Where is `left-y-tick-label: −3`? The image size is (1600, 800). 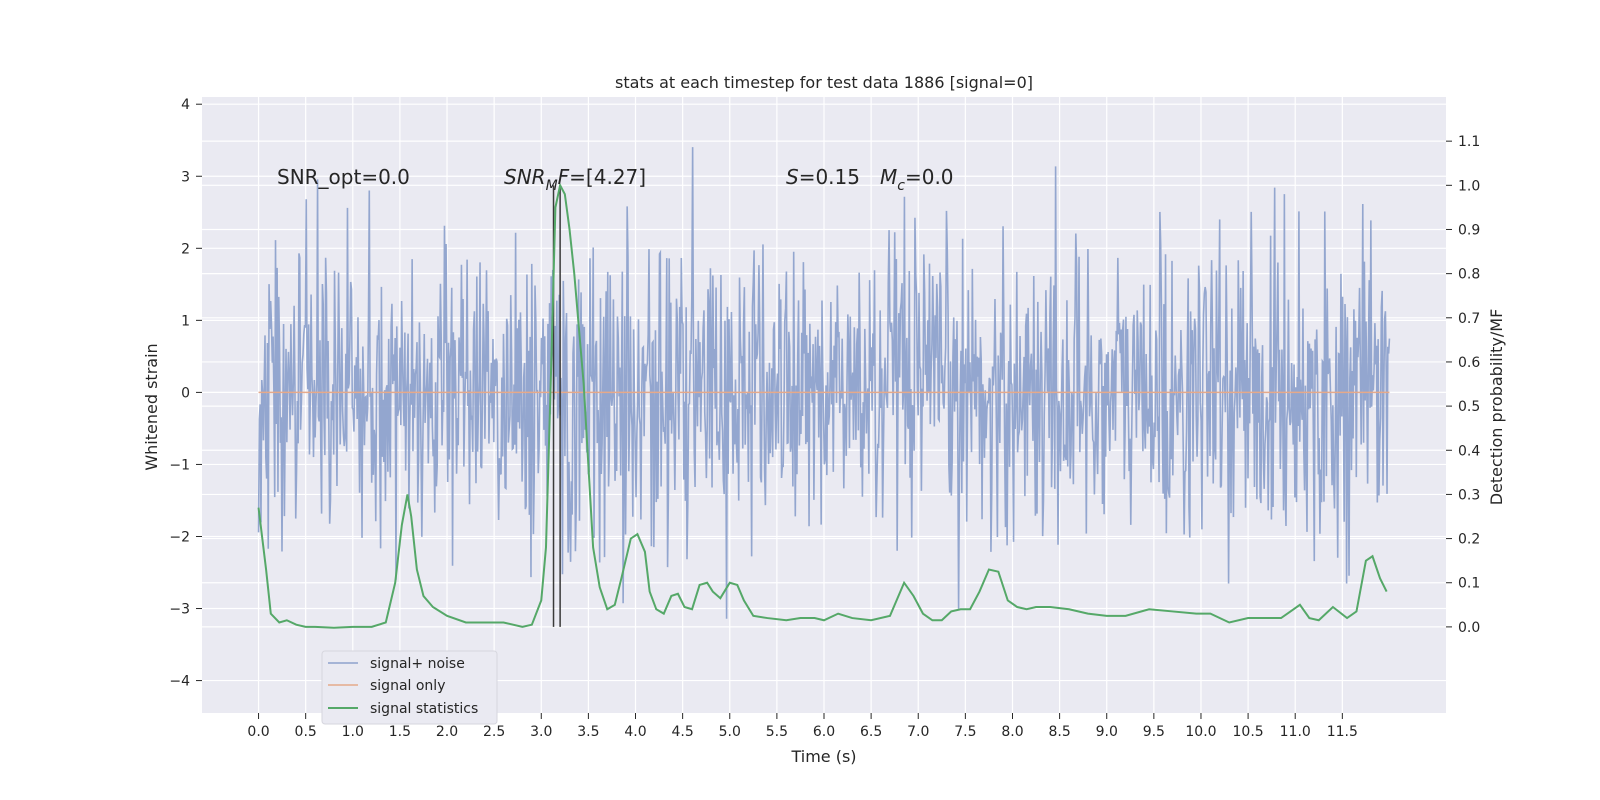
left-y-tick-label: −3 is located at coordinates (179, 610).